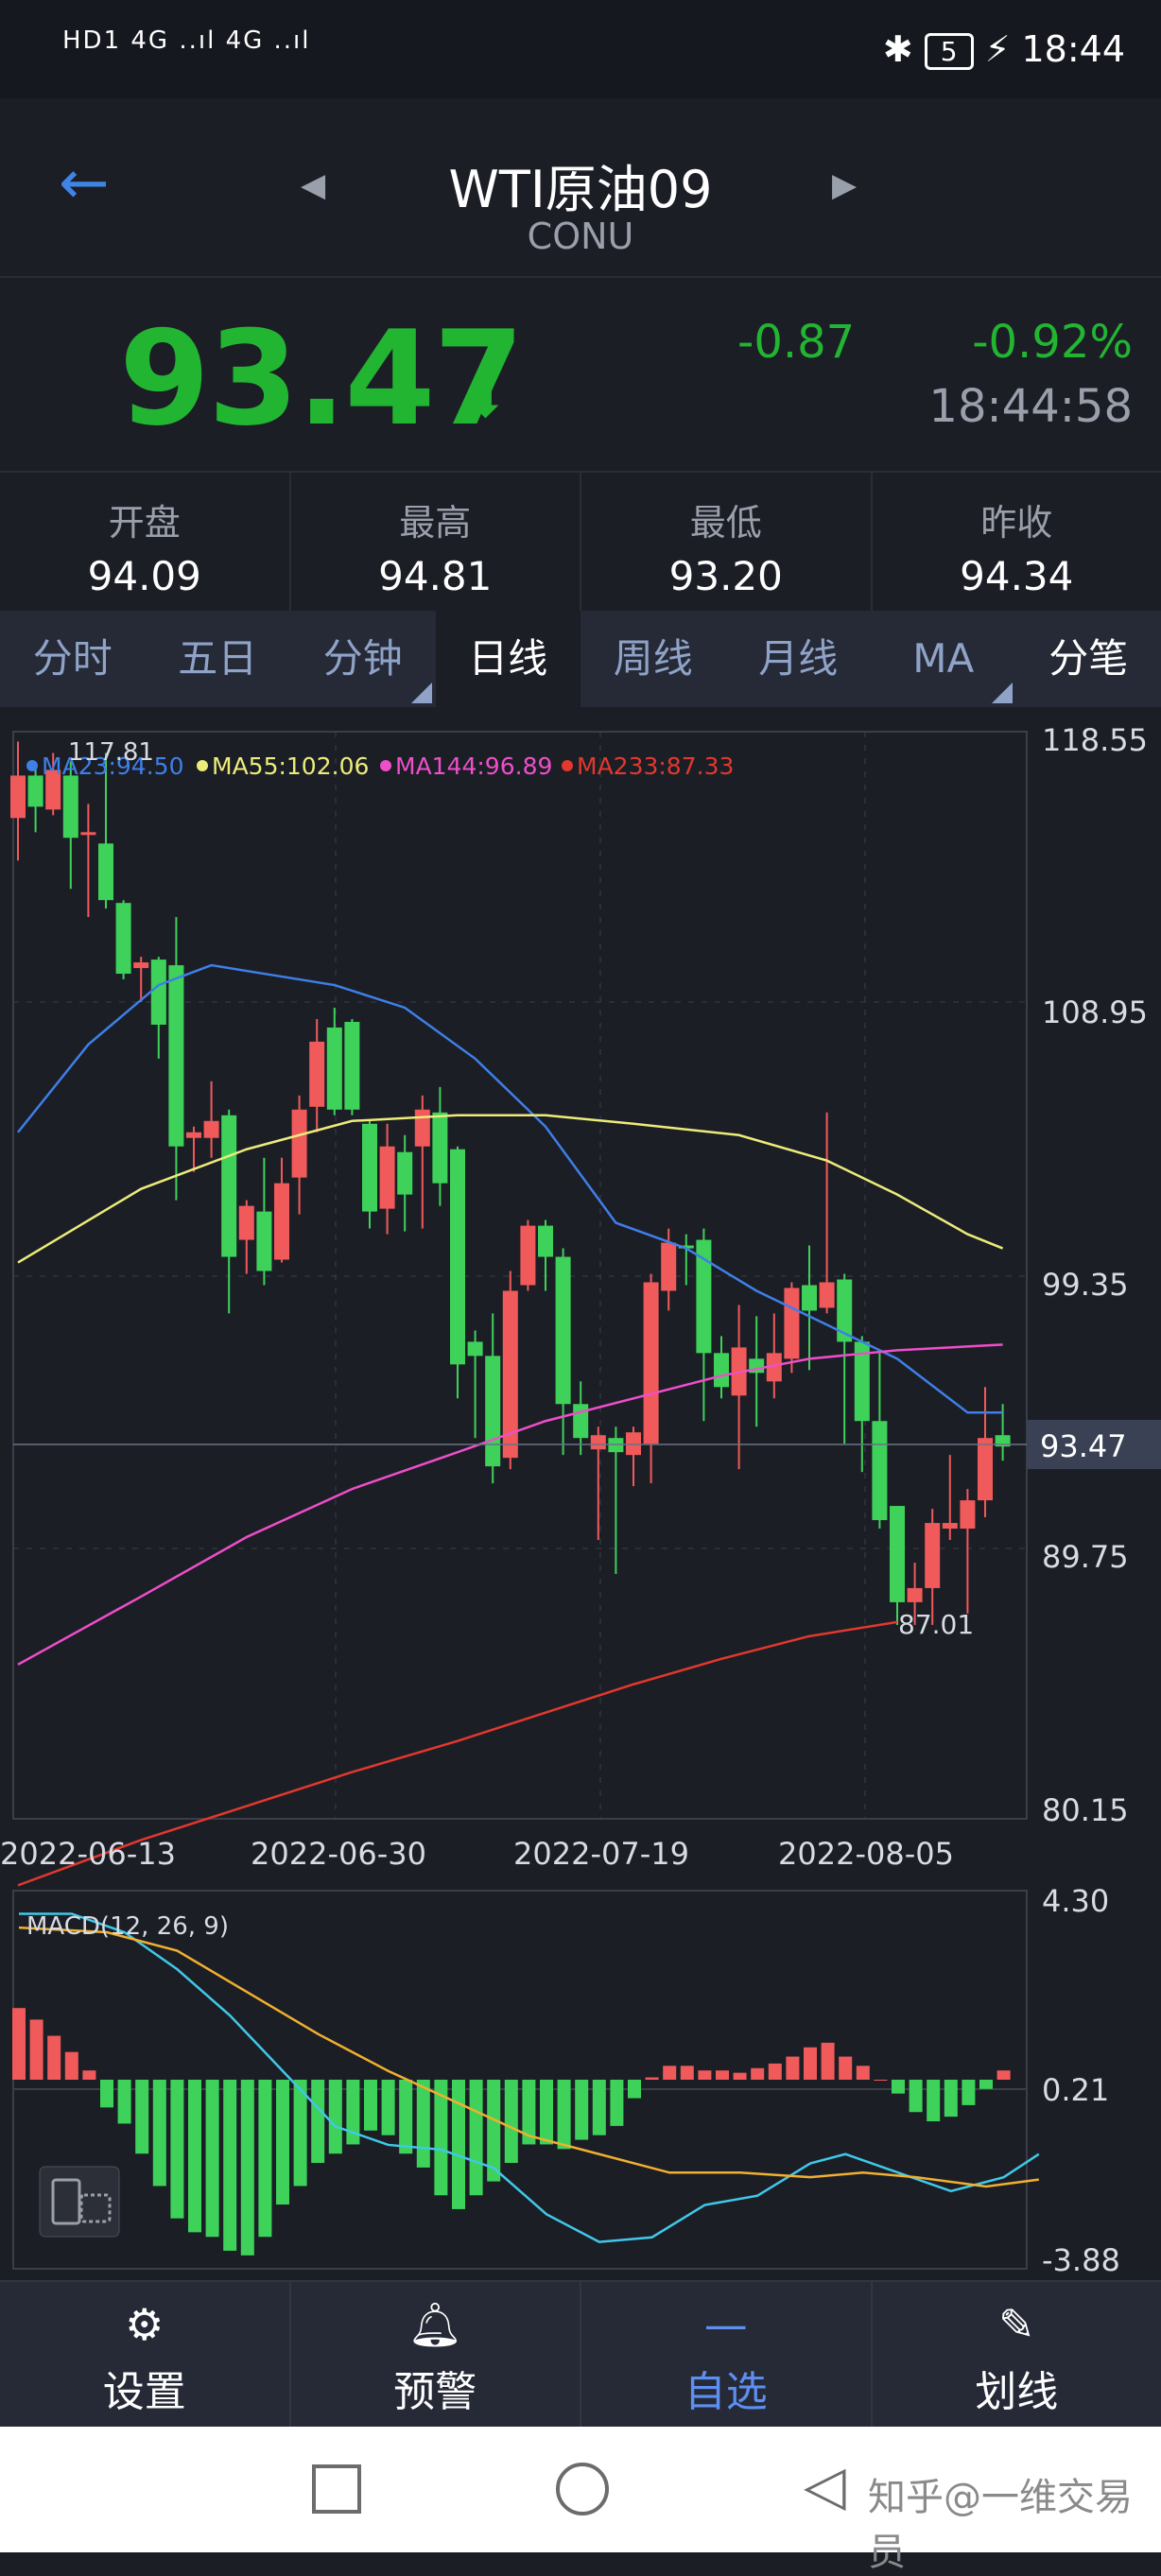  Describe the element at coordinates (508, 659) in the screenshot. I see `tab-daily: 日线` at that location.